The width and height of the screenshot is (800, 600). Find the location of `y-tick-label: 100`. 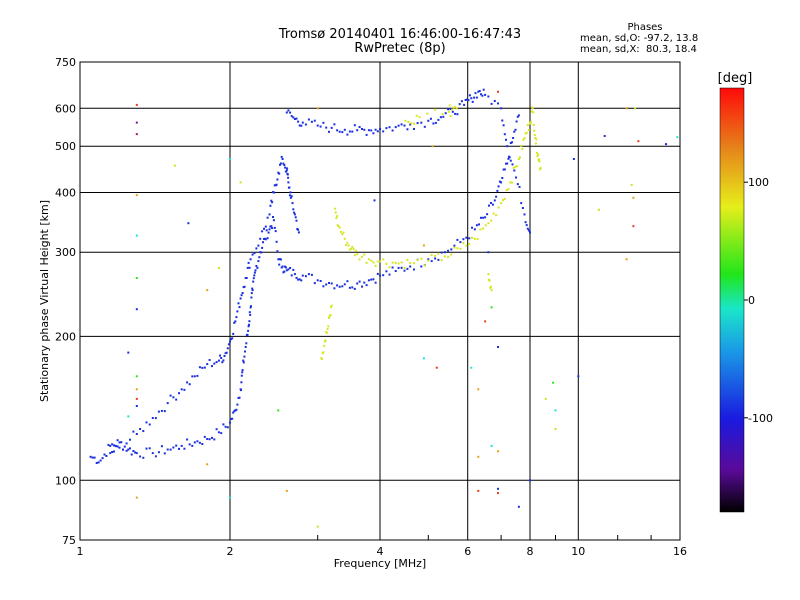

y-tick-label: 100 is located at coordinates (65, 480).